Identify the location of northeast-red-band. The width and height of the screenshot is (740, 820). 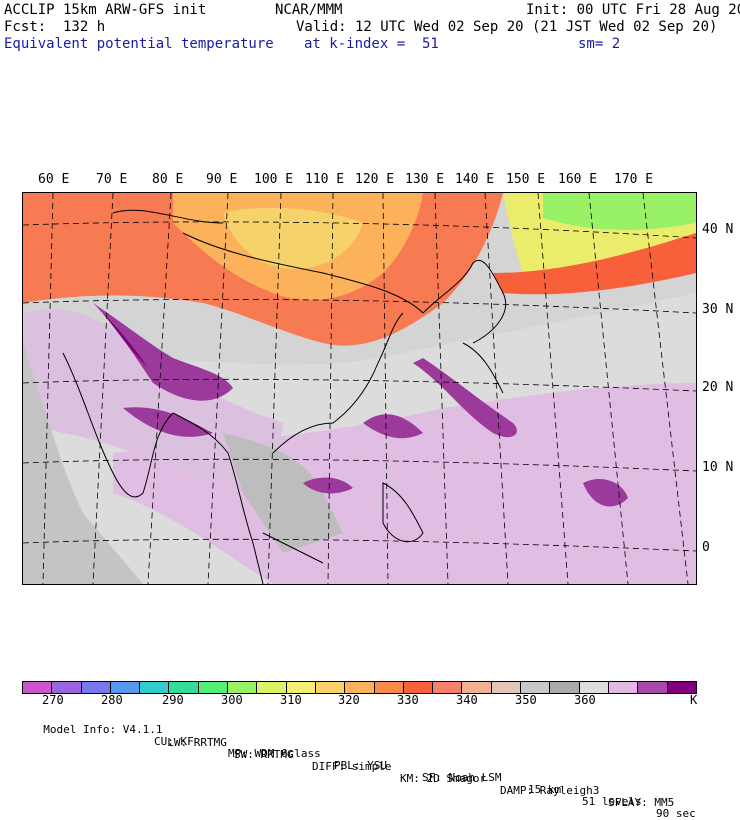
(594, 264).